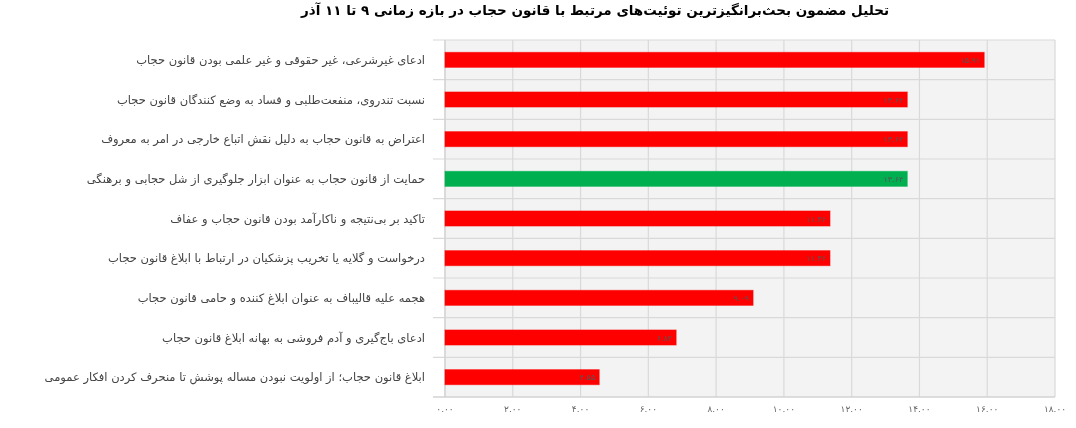 This screenshot has width=1076, height=428. I want to click on y-tick-label: درخواست و گلایه یا تخریب پزشکیان در ارتباط با ابلاغ قانون حجاب, so click(266, 259).